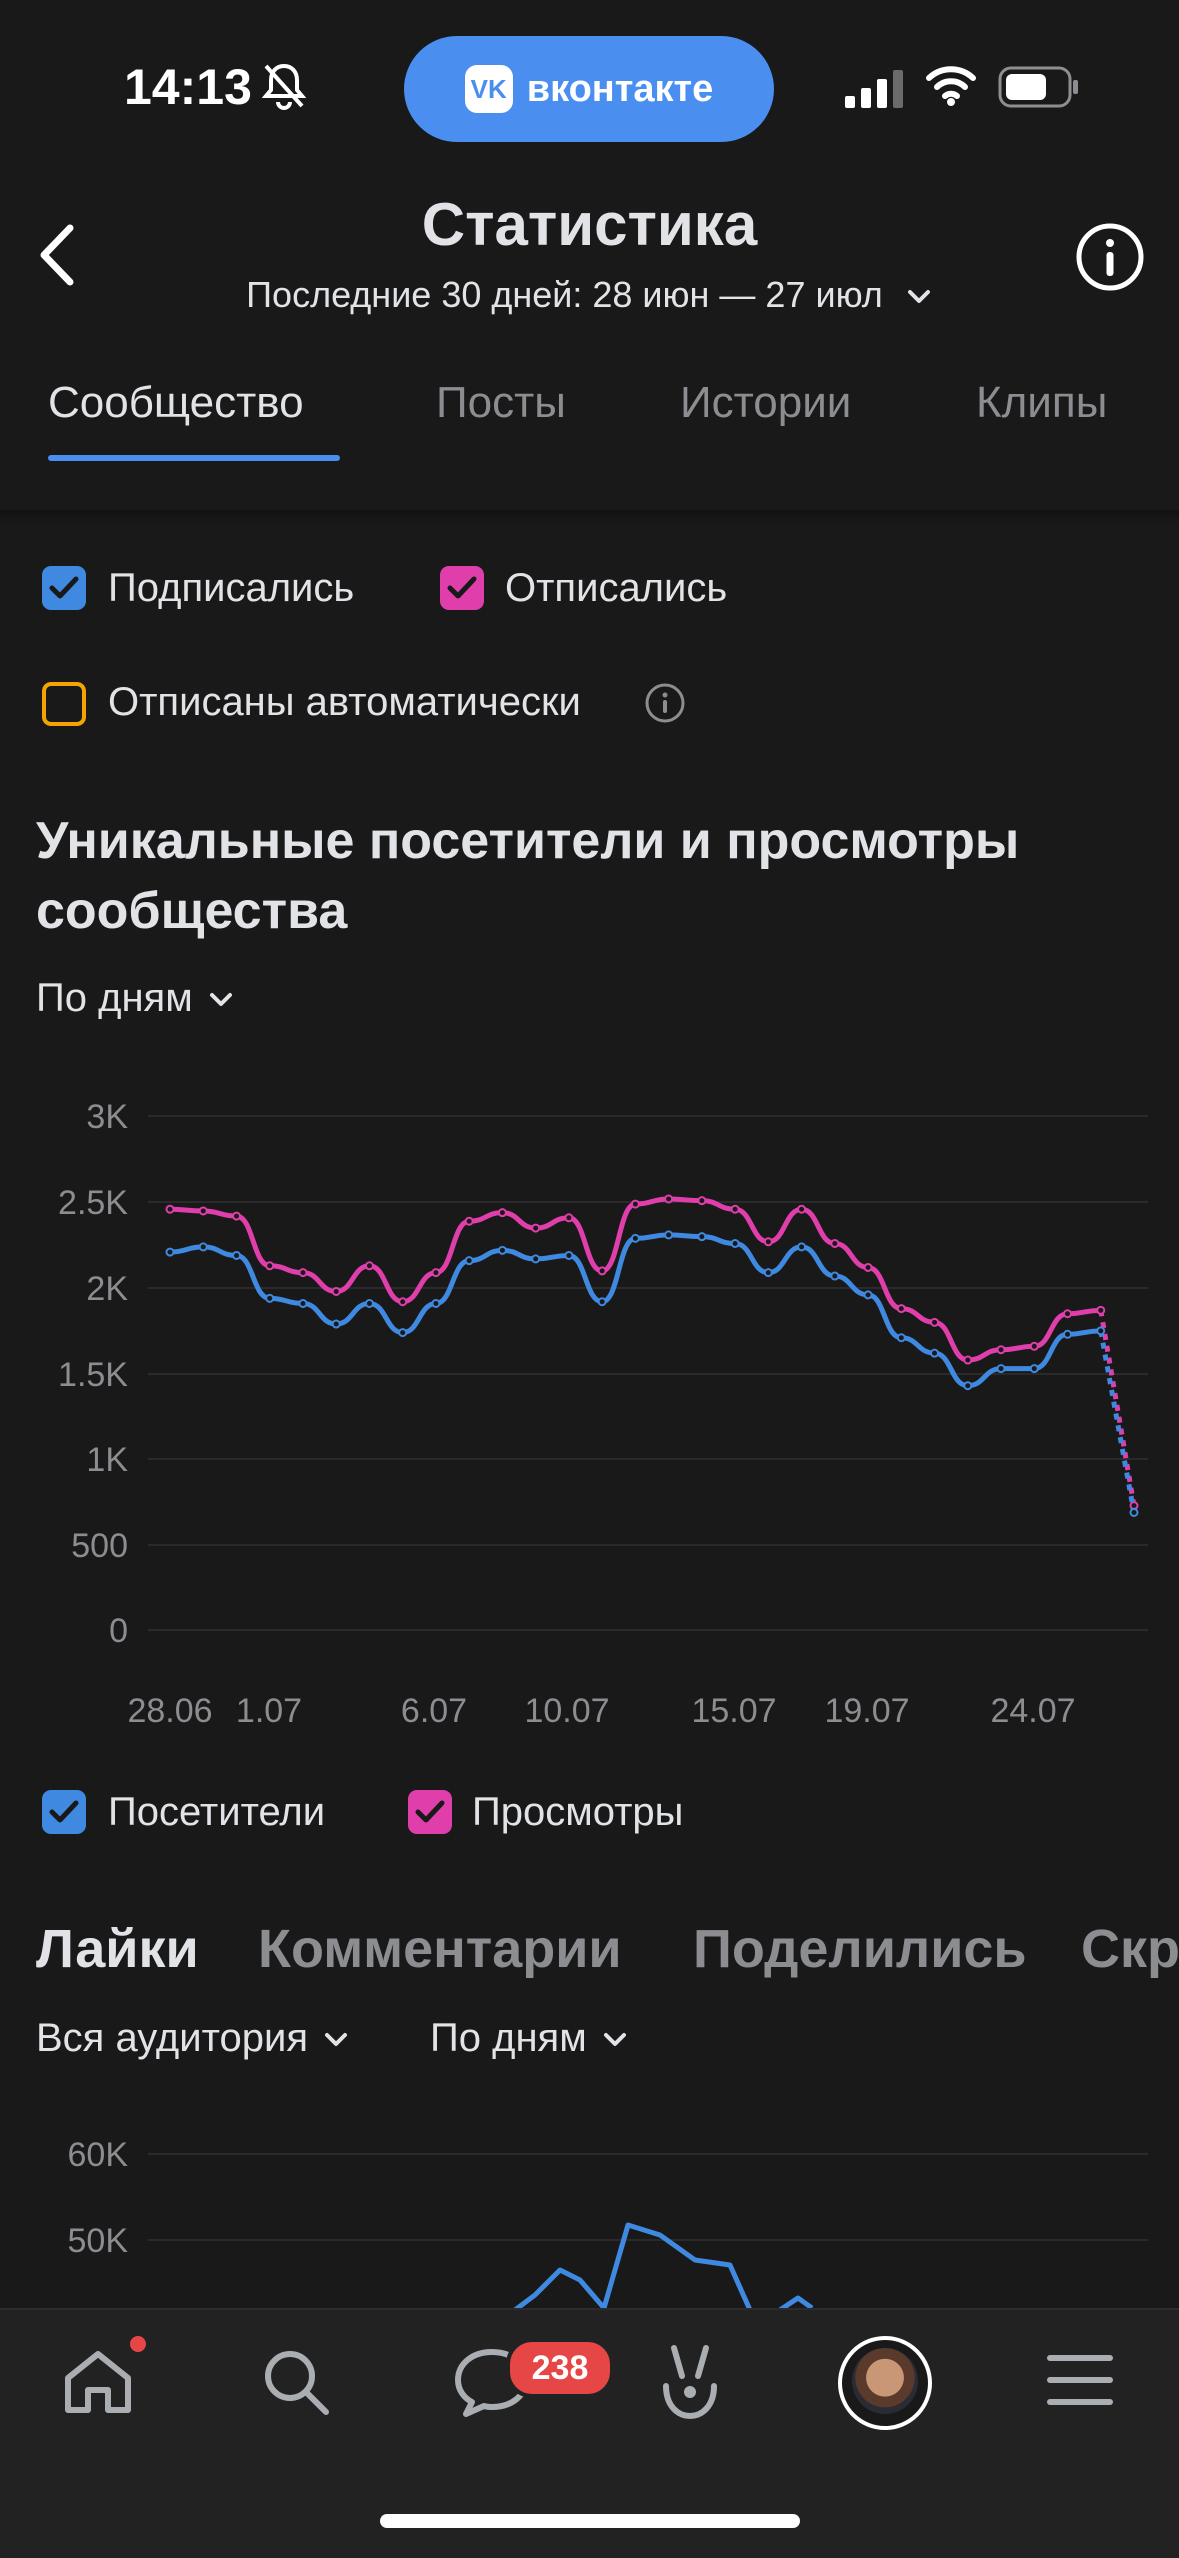 This screenshot has width=1179, height=2558. What do you see at coordinates (578, 1812) in the screenshot?
I see `views-legend-label: Просмотры` at bounding box center [578, 1812].